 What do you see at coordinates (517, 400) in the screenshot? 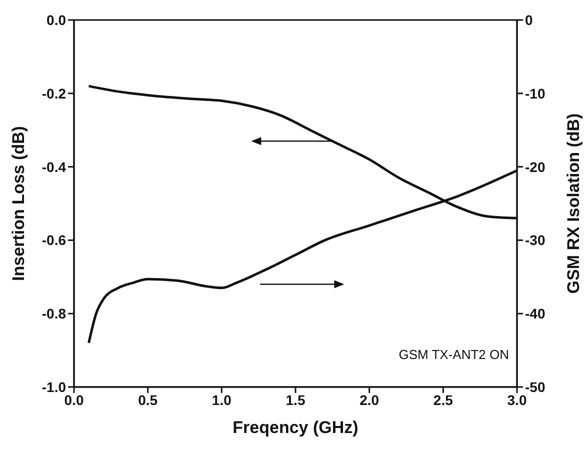
I see `x-tick-label: 3.0` at bounding box center [517, 400].